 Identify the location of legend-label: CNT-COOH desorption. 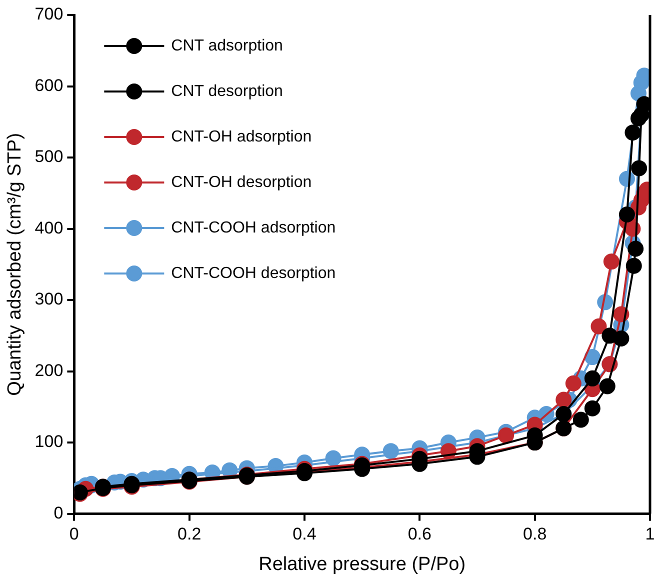
(253, 273).